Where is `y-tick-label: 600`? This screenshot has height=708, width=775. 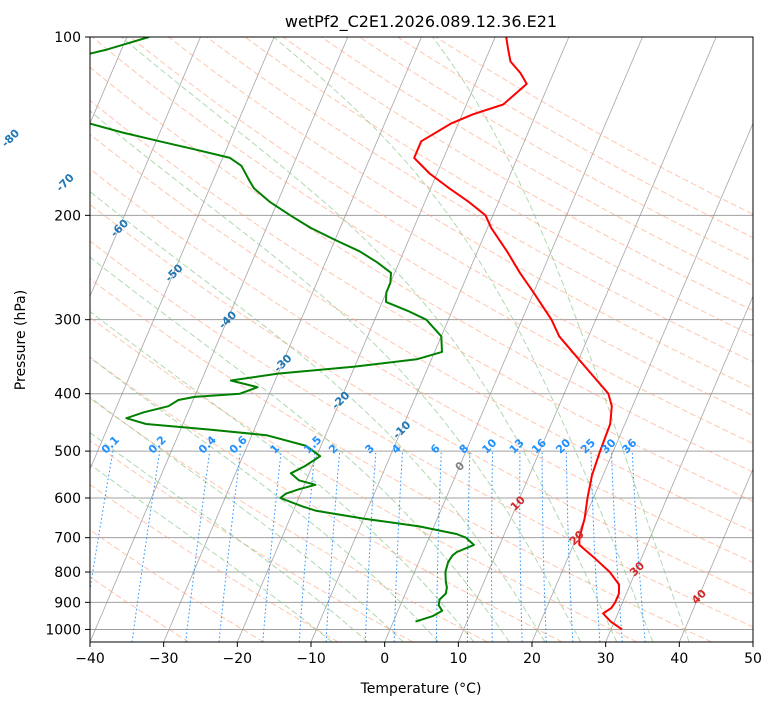 y-tick-label: 600 is located at coordinates (67, 499).